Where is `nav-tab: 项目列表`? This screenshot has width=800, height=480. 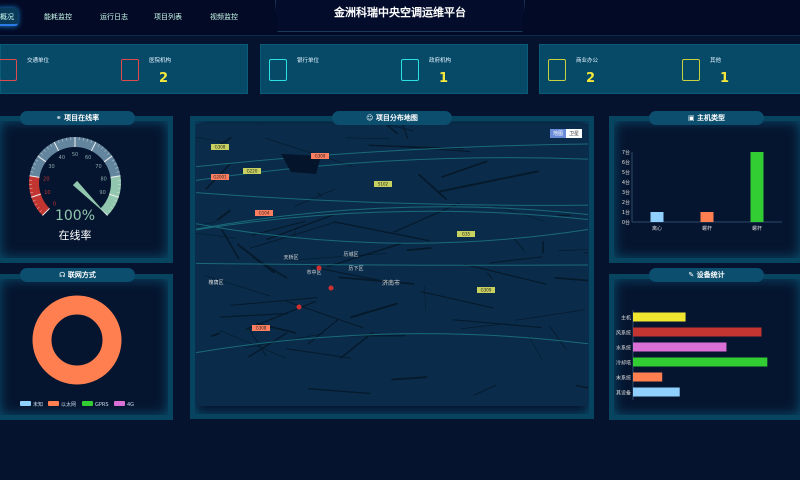 nav-tab: 项目列表 is located at coordinates (168, 17).